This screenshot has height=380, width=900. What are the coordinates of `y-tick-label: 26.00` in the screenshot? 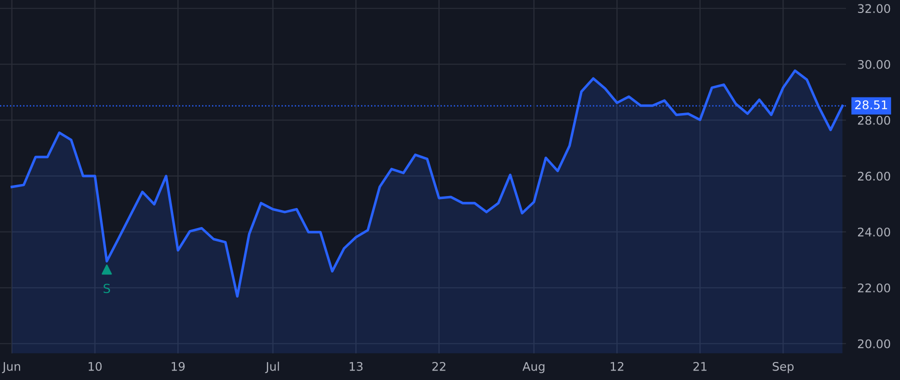 It's located at (874, 176).